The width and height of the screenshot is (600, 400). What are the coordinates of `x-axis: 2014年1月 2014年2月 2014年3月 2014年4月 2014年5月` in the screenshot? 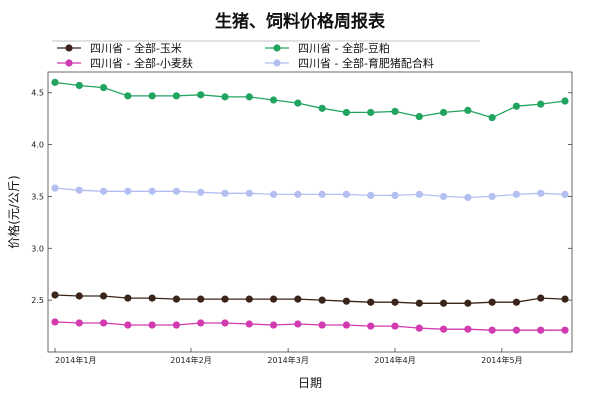 It's located at (288, 356).